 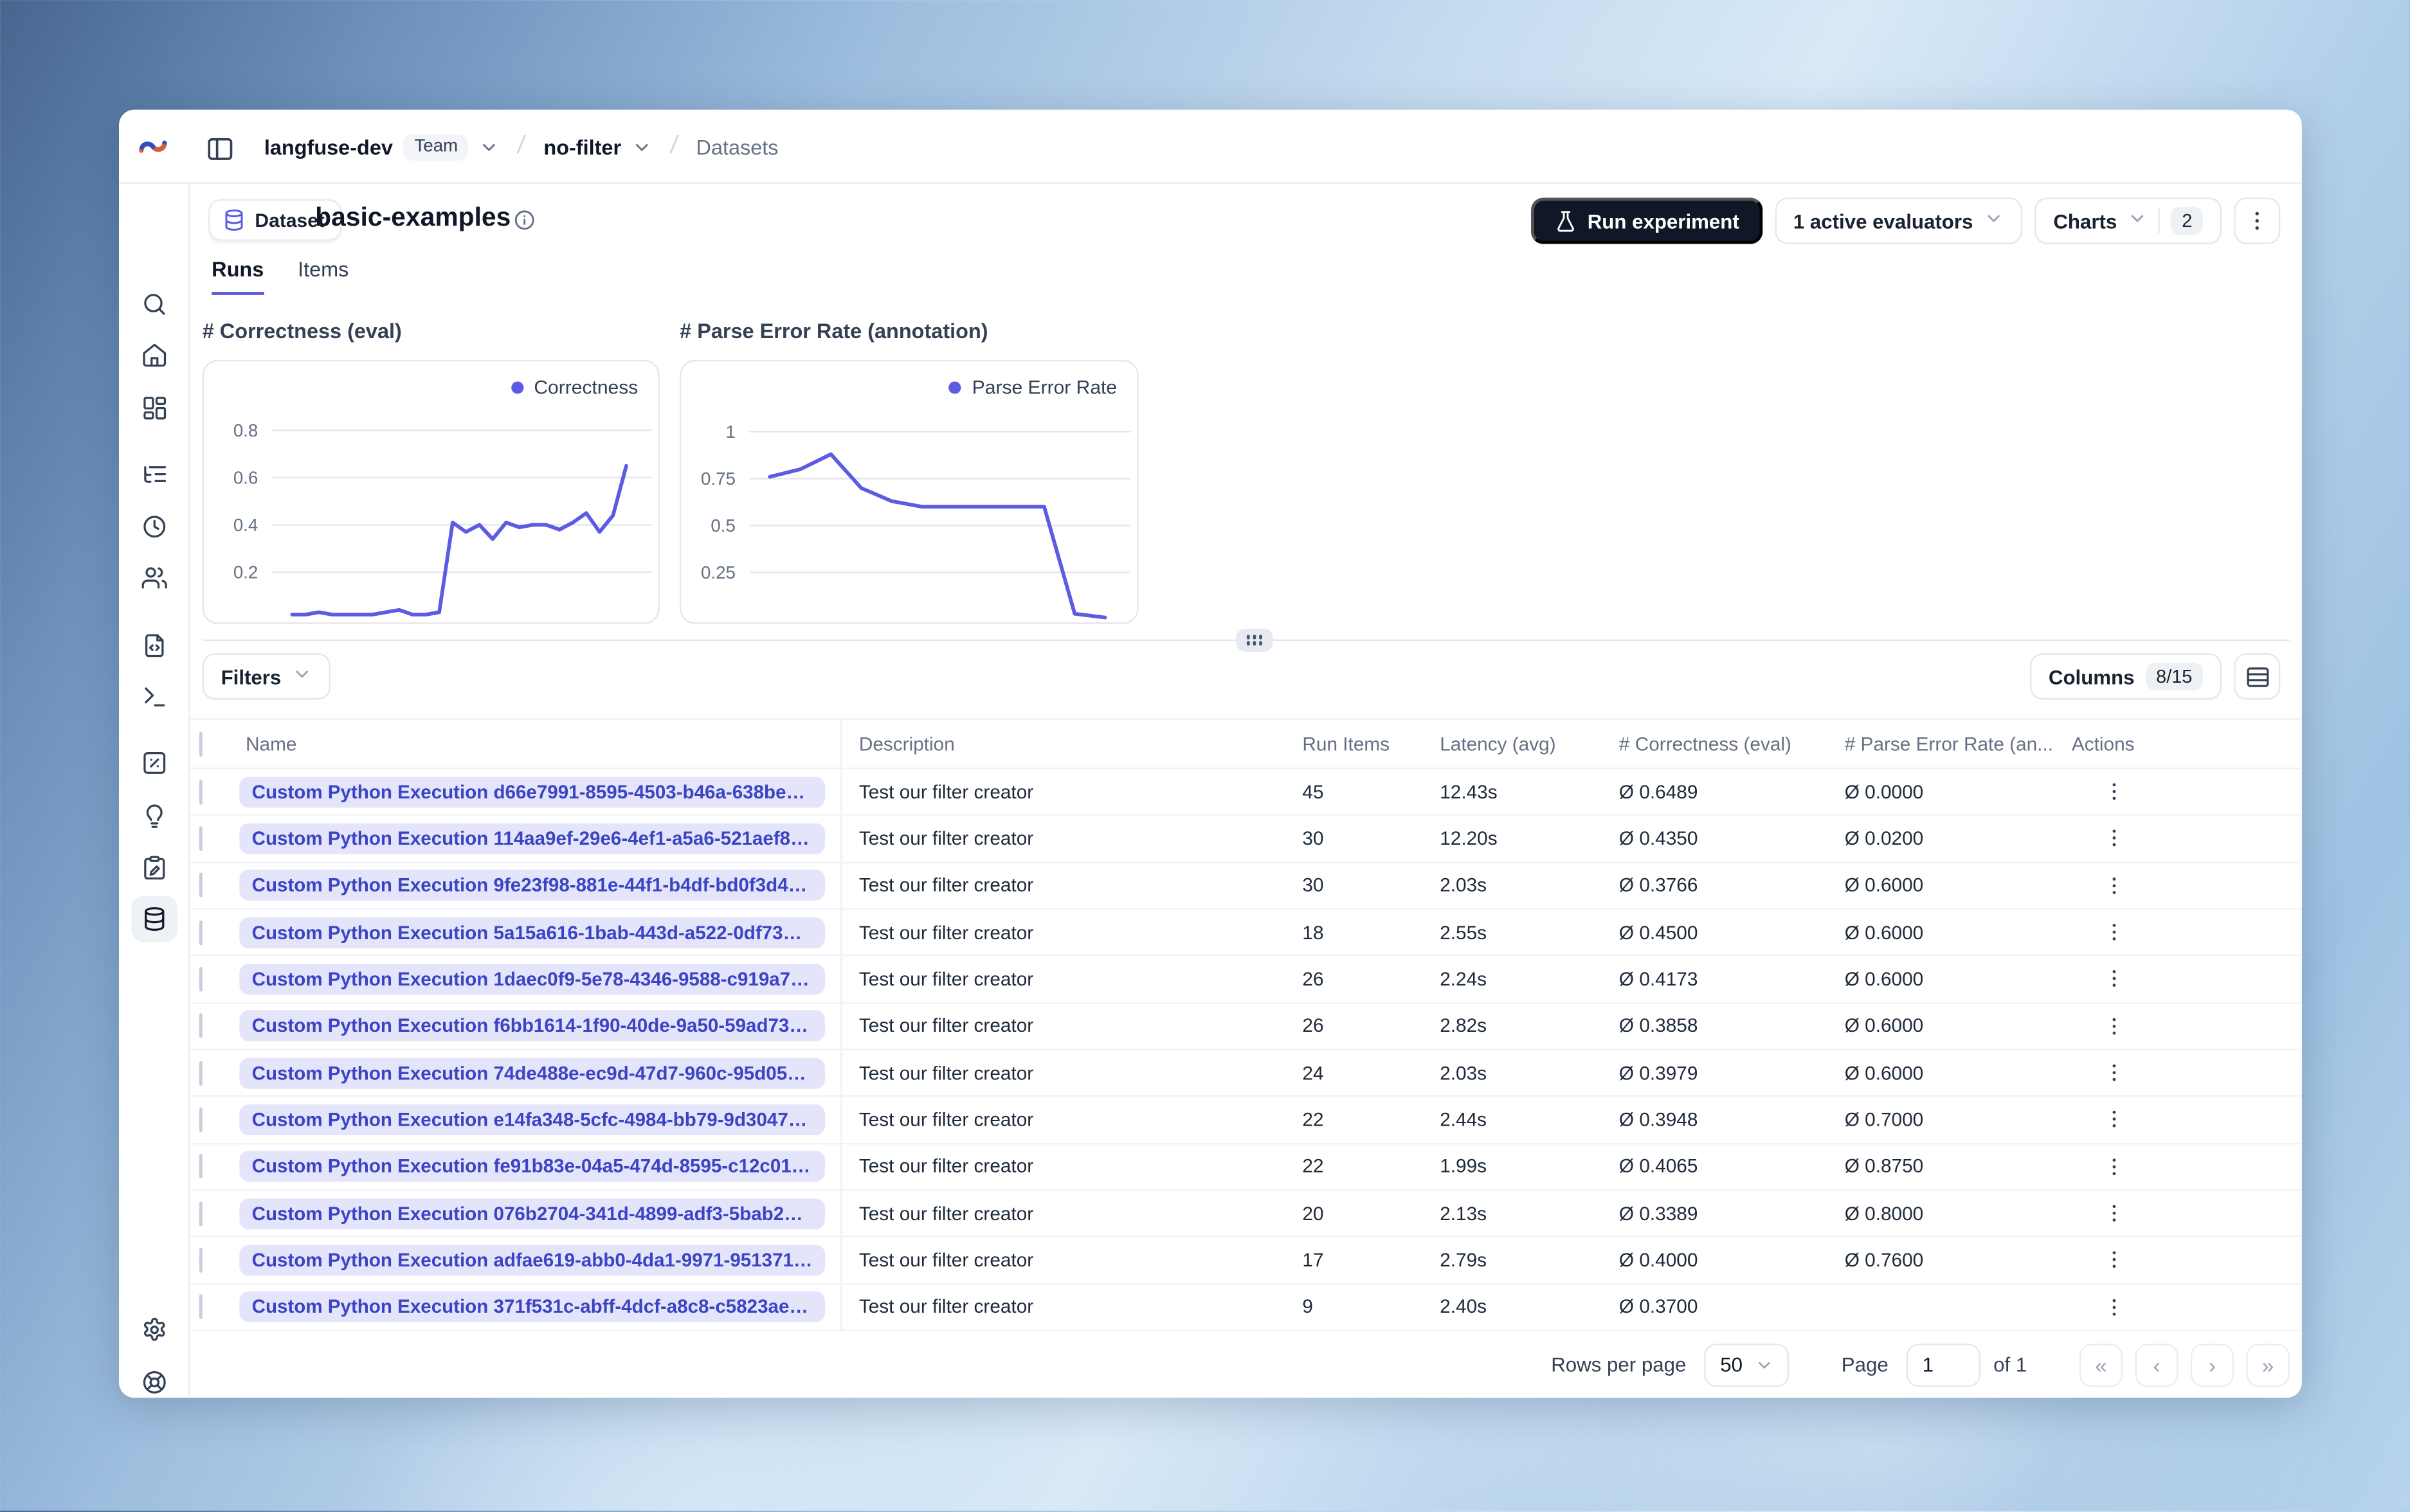 What do you see at coordinates (266, 676) in the screenshot?
I see `filters-button: Filters` at bounding box center [266, 676].